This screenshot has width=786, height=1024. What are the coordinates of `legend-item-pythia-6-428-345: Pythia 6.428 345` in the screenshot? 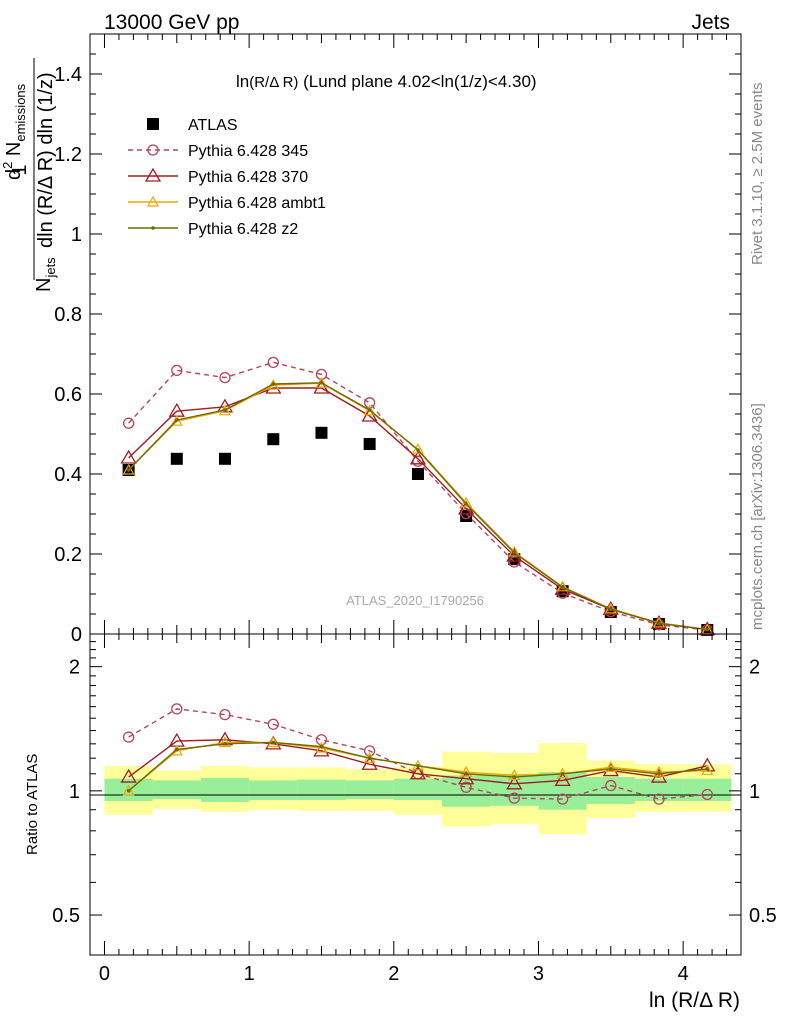 It's located at (218, 151).